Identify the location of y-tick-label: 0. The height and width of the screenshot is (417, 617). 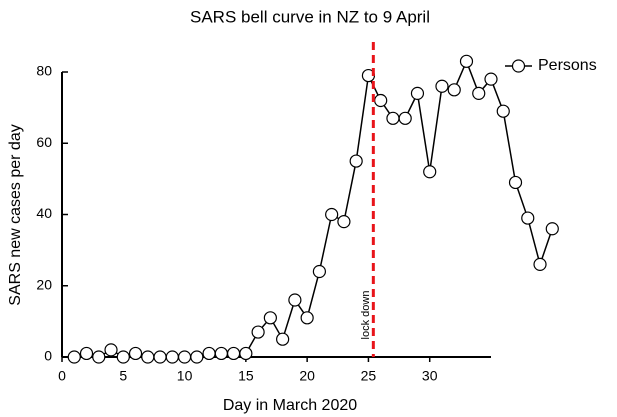
(48, 356).